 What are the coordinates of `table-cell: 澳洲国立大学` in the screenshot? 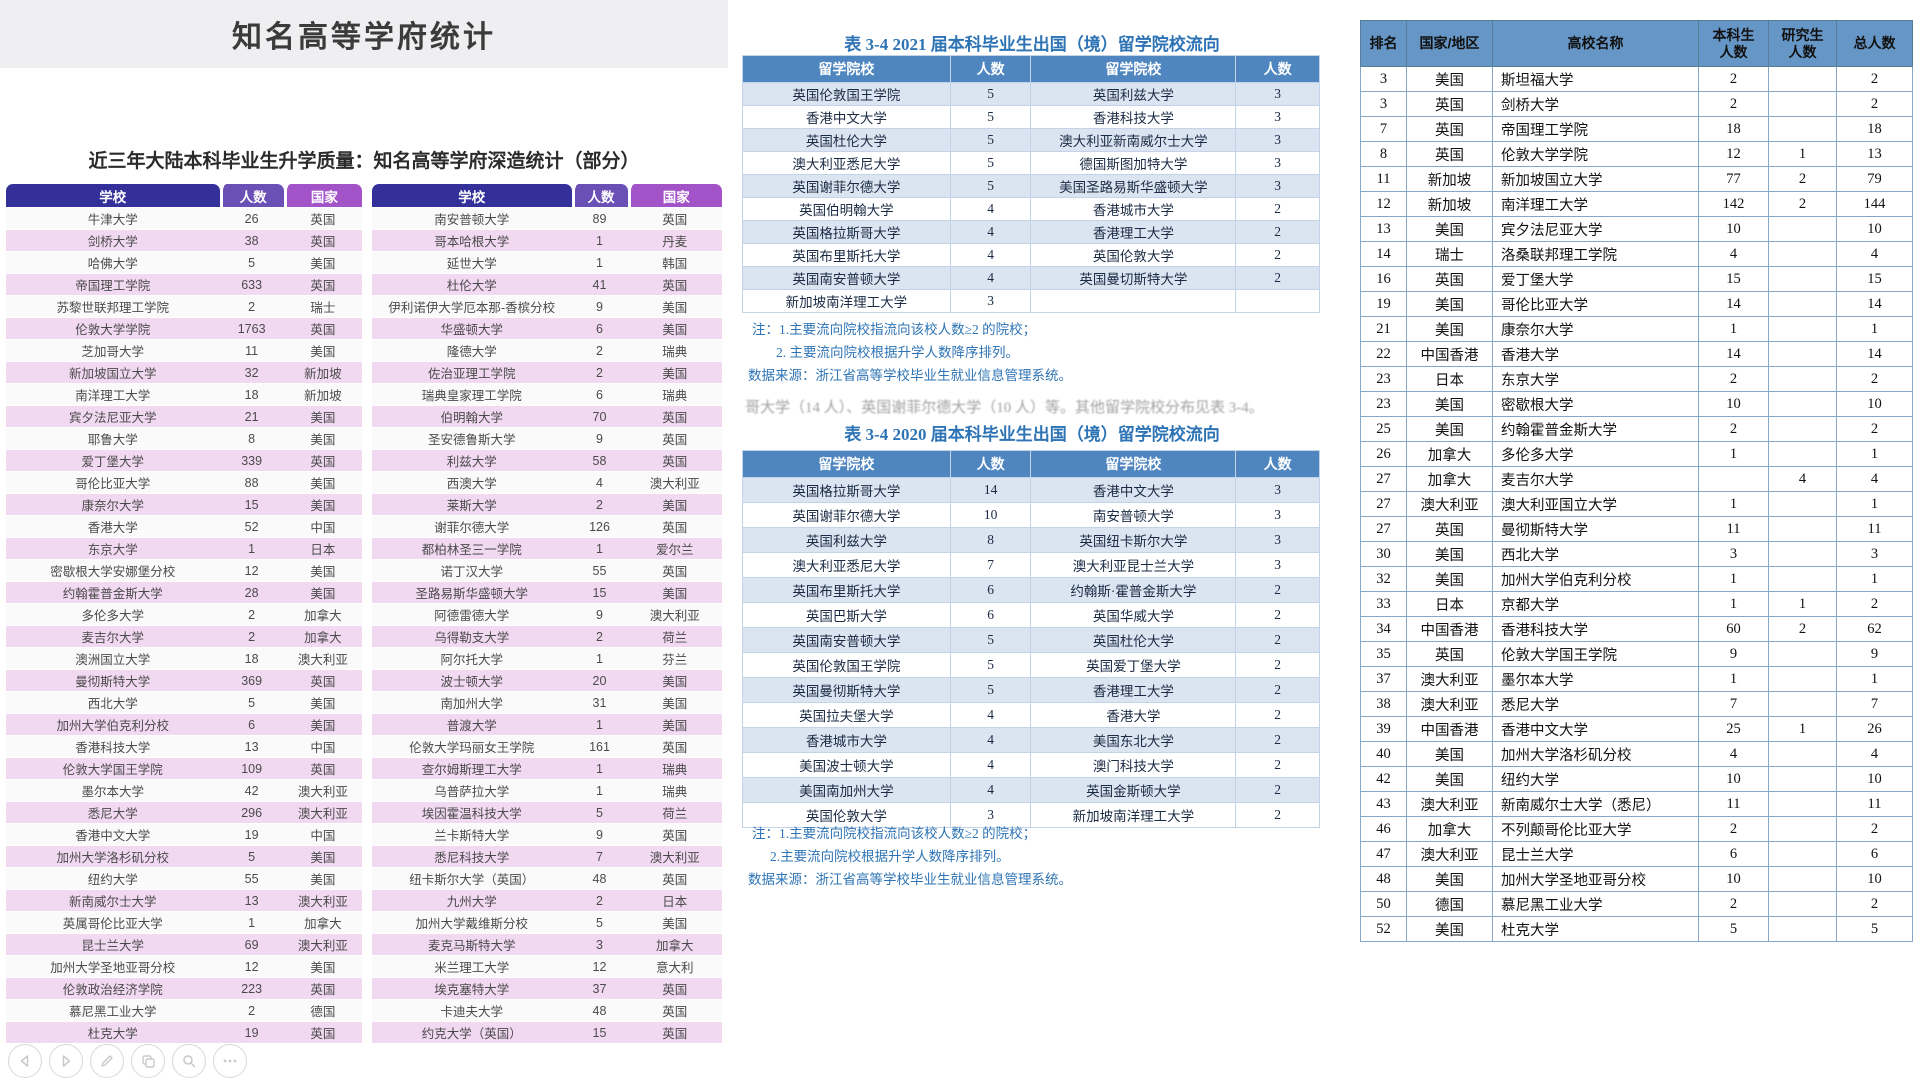 It's located at (113, 658).